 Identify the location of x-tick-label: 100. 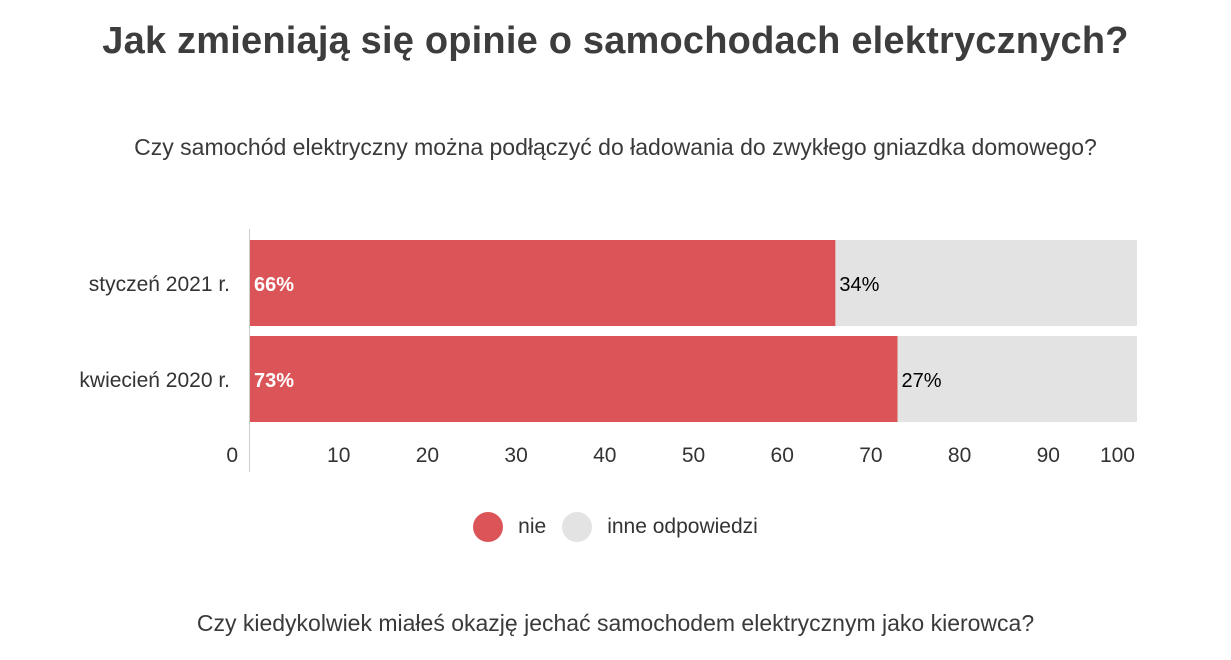
(1117, 455).